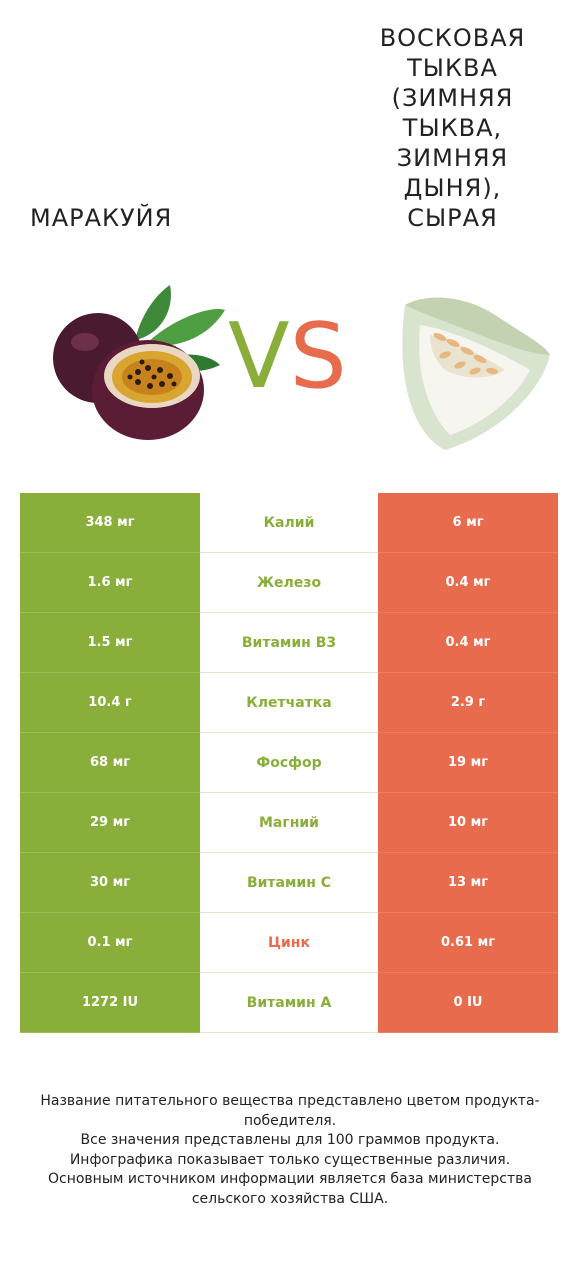 This screenshot has height=1264, width=580. I want to click on vs-v: V, so click(259, 356).